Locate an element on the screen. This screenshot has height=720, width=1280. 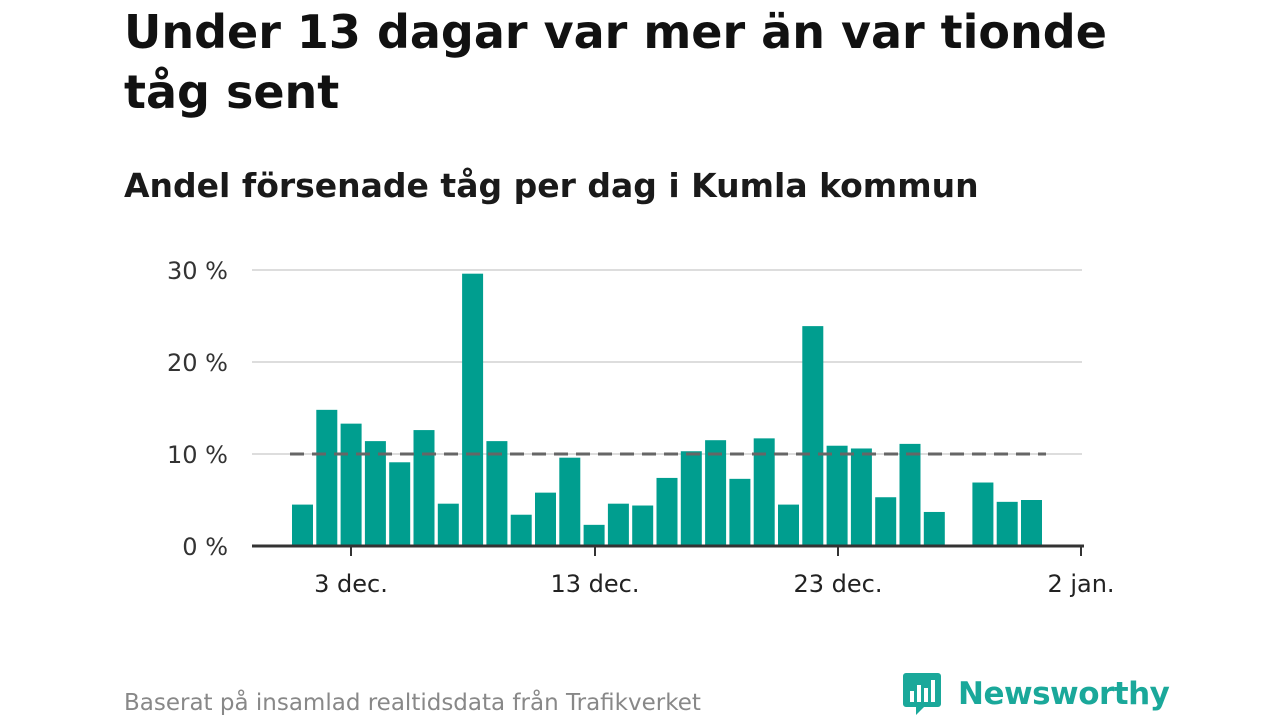
x-tick-label: 13 dec. is located at coordinates (595, 584).